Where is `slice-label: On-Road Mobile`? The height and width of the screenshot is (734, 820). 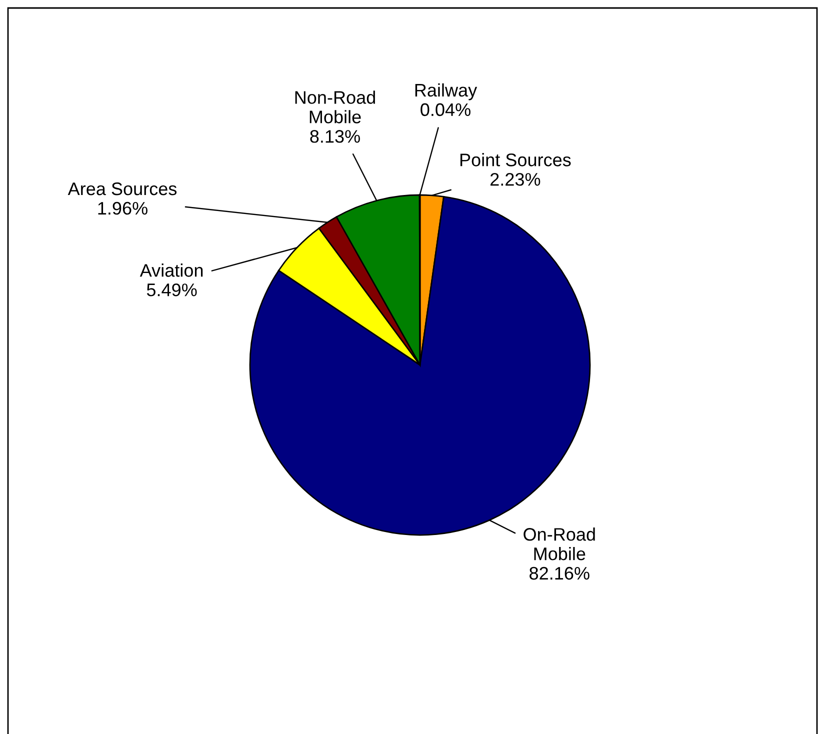 slice-label: On-Road Mobile is located at coordinates (559, 544).